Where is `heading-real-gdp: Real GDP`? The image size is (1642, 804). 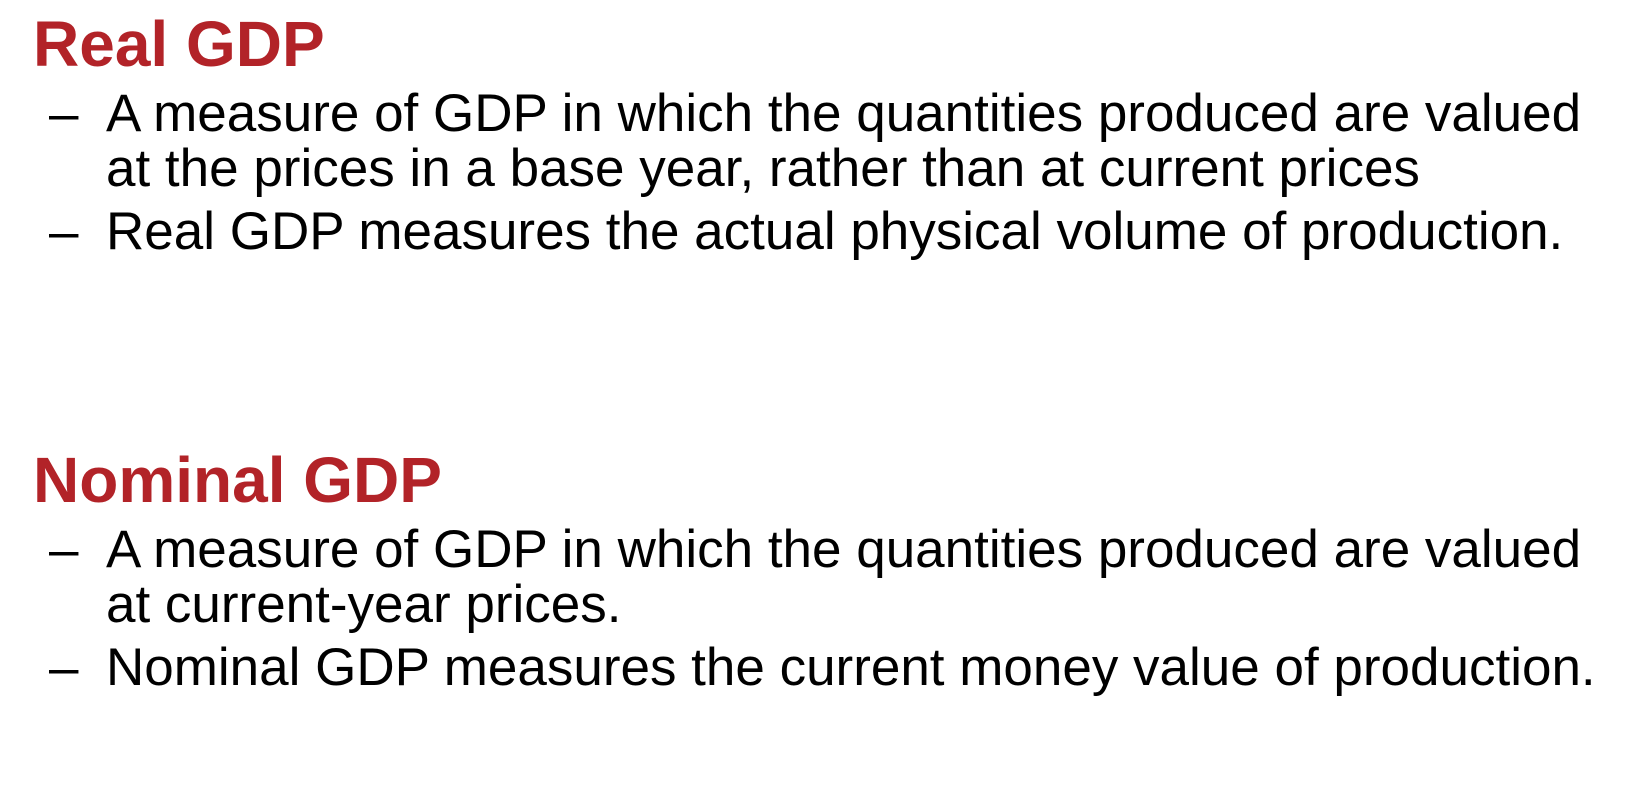 heading-real-gdp: Real GDP is located at coordinates (179, 44).